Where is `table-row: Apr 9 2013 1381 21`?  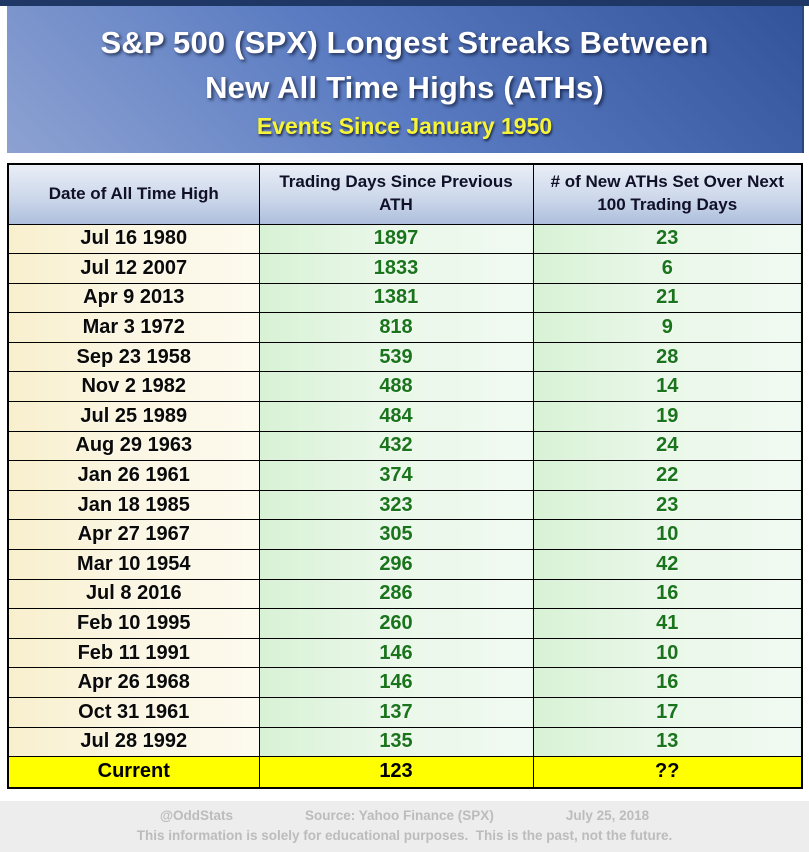 table-row: Apr 9 2013 1381 21 is located at coordinates (405, 298).